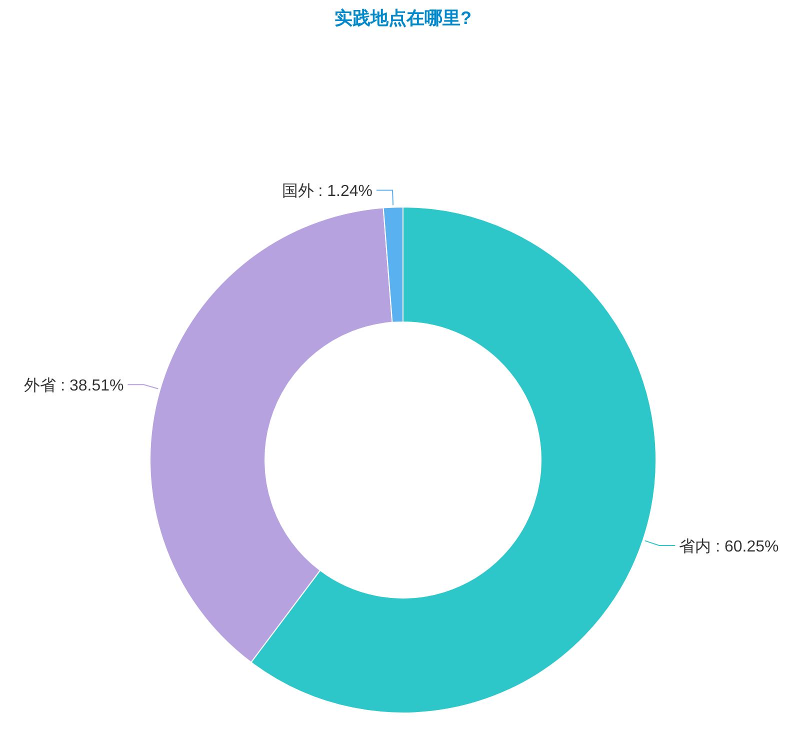 This screenshot has width=812, height=750. What do you see at coordinates (40, 385) in the screenshot?
I see `slice-label: 外省` at bounding box center [40, 385].